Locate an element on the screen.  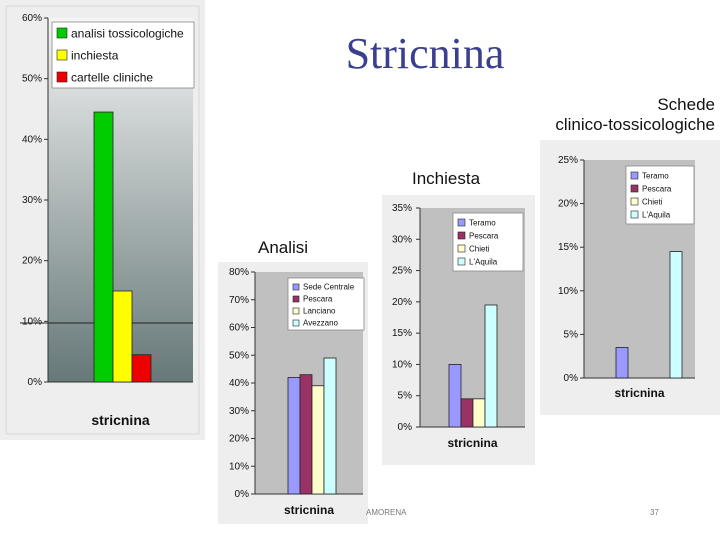
schede-legend-label-0: Teramo is located at coordinates (655, 176).